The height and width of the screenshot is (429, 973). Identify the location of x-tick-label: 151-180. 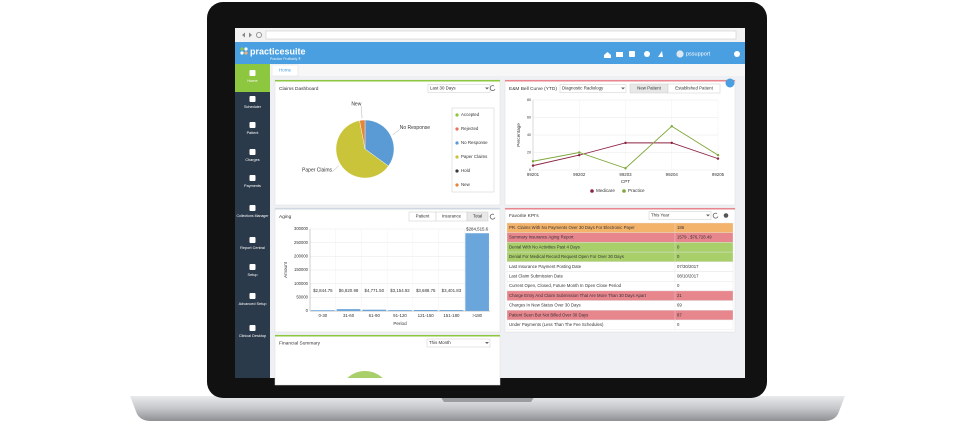
(451, 315).